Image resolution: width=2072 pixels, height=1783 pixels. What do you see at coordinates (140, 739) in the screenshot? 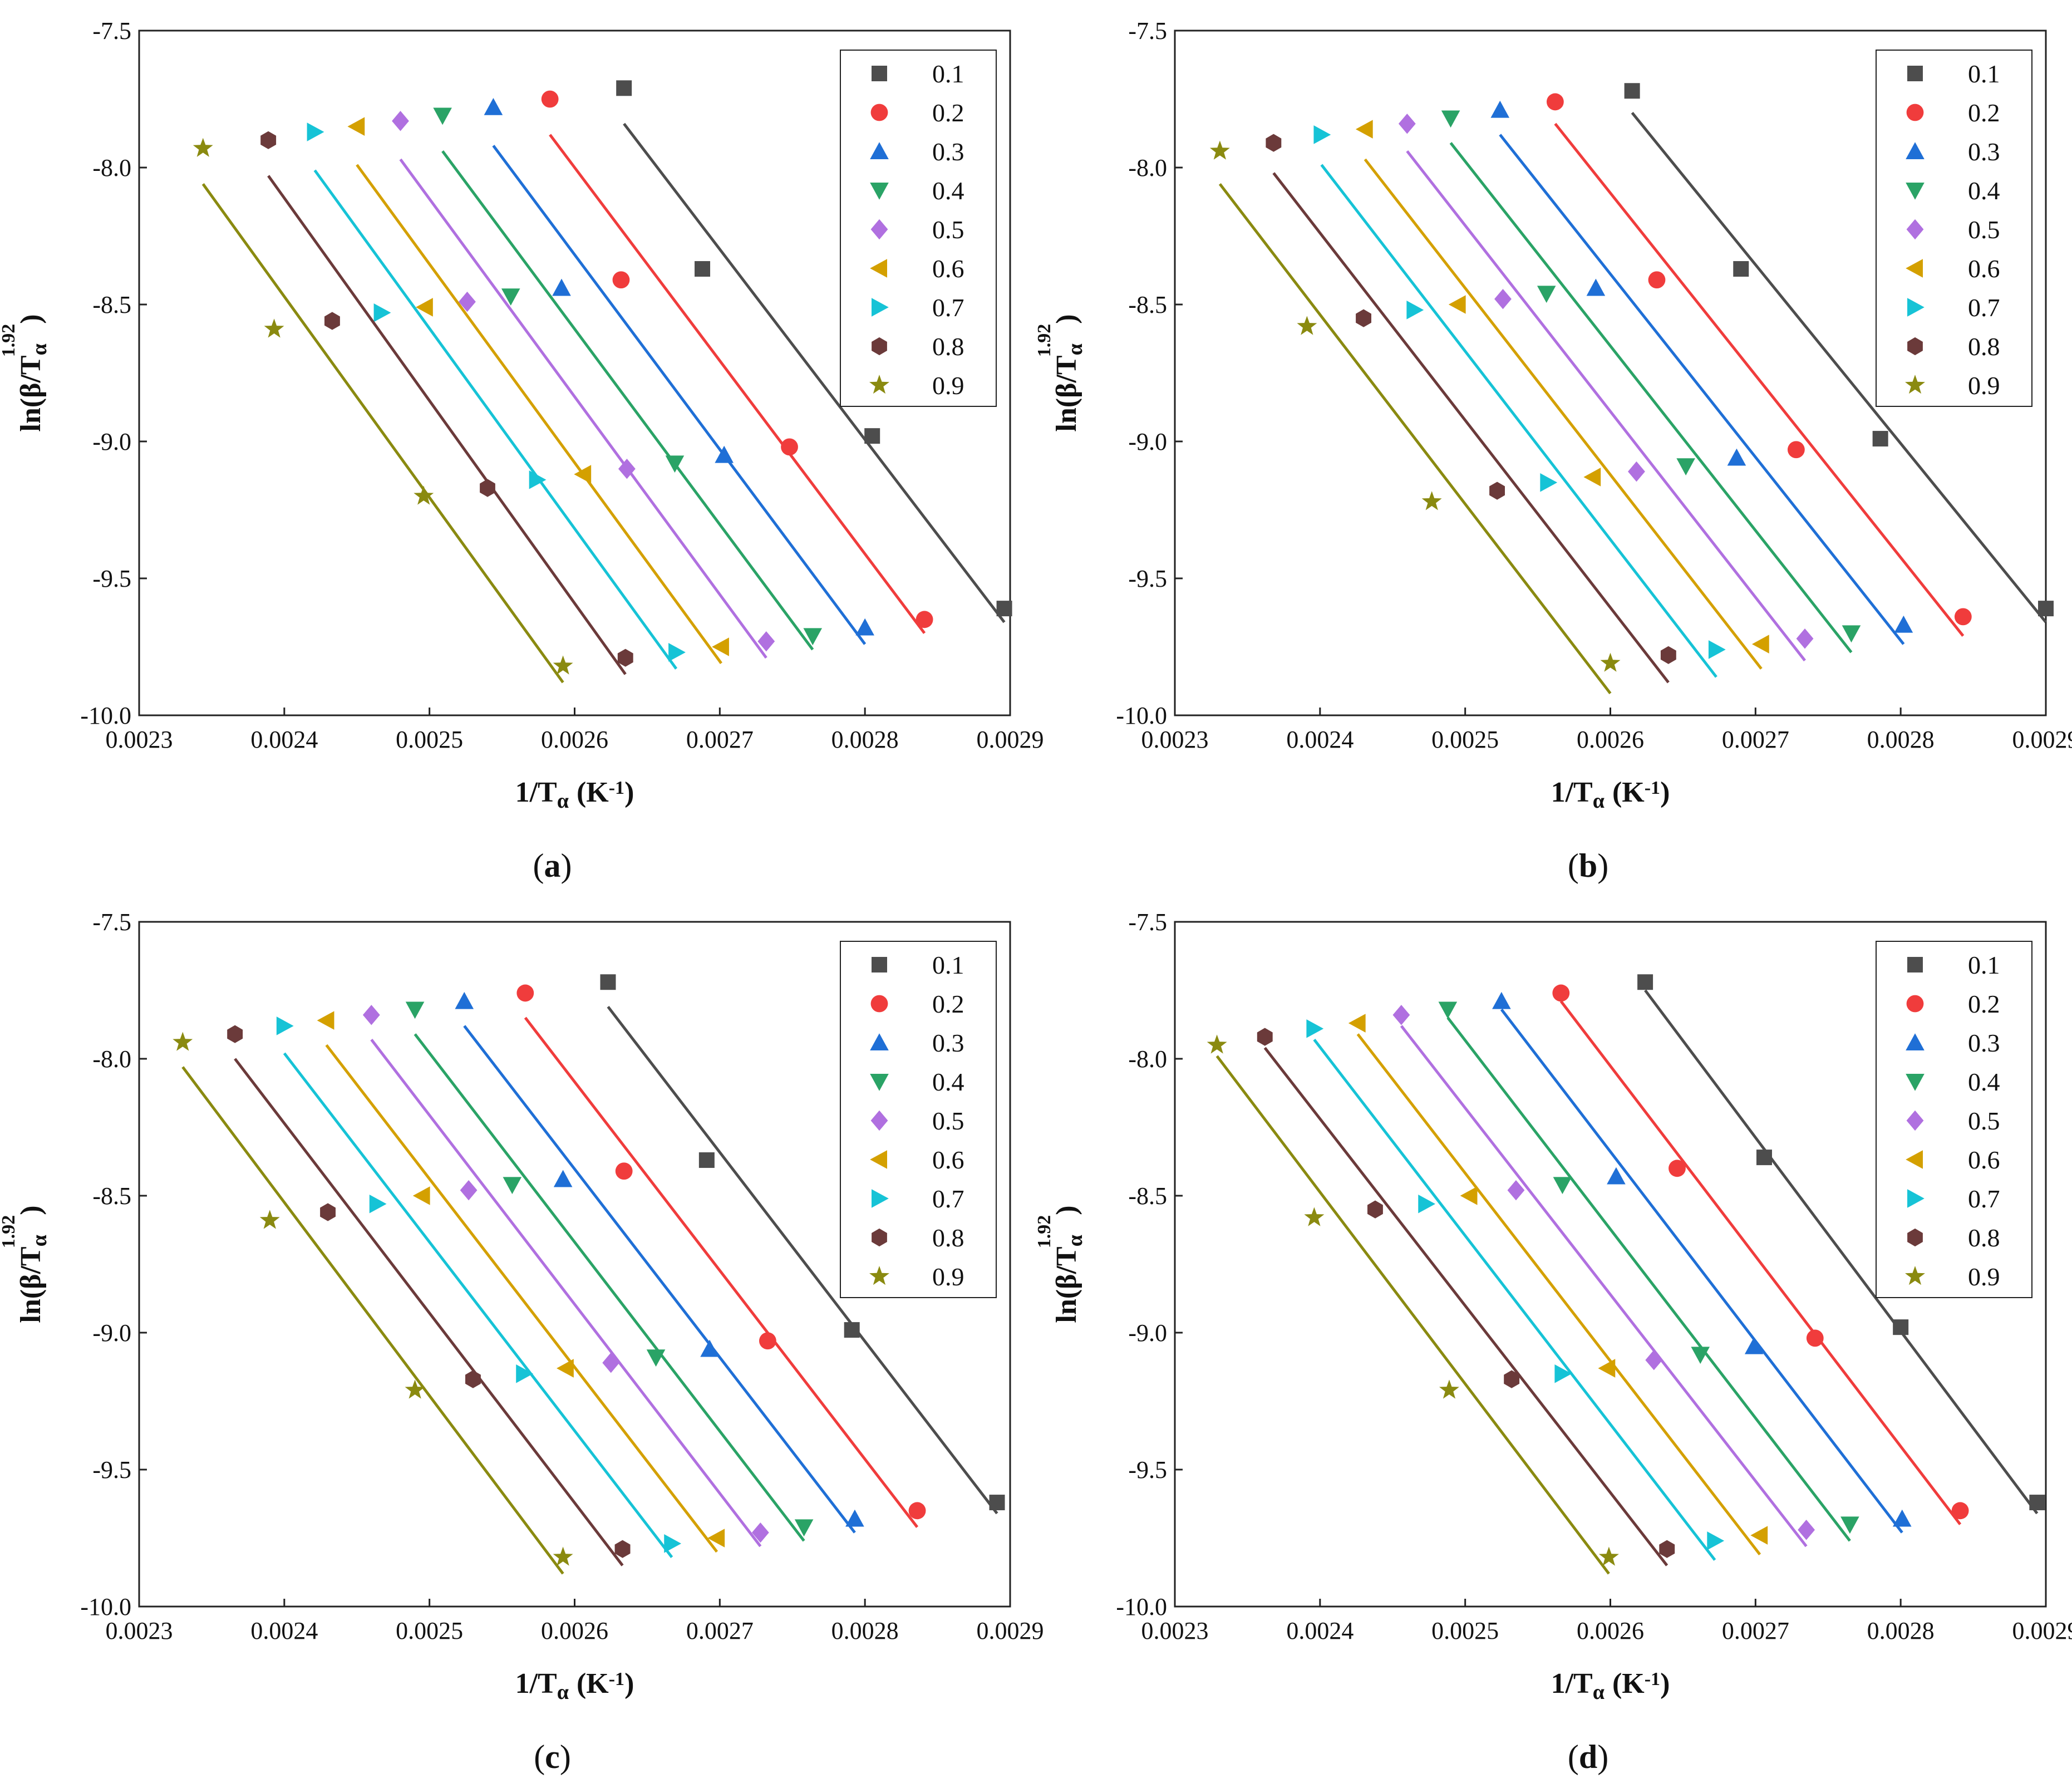
I see `x-tick-label: 0.0023` at bounding box center [140, 739].